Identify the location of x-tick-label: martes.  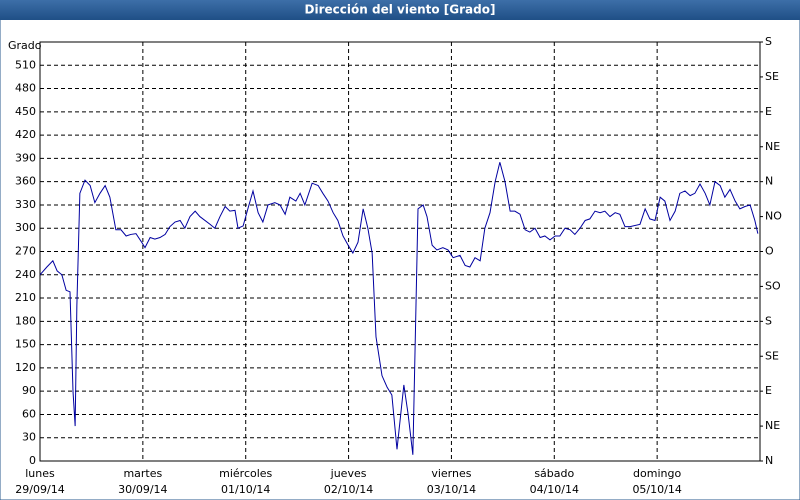
(142, 473).